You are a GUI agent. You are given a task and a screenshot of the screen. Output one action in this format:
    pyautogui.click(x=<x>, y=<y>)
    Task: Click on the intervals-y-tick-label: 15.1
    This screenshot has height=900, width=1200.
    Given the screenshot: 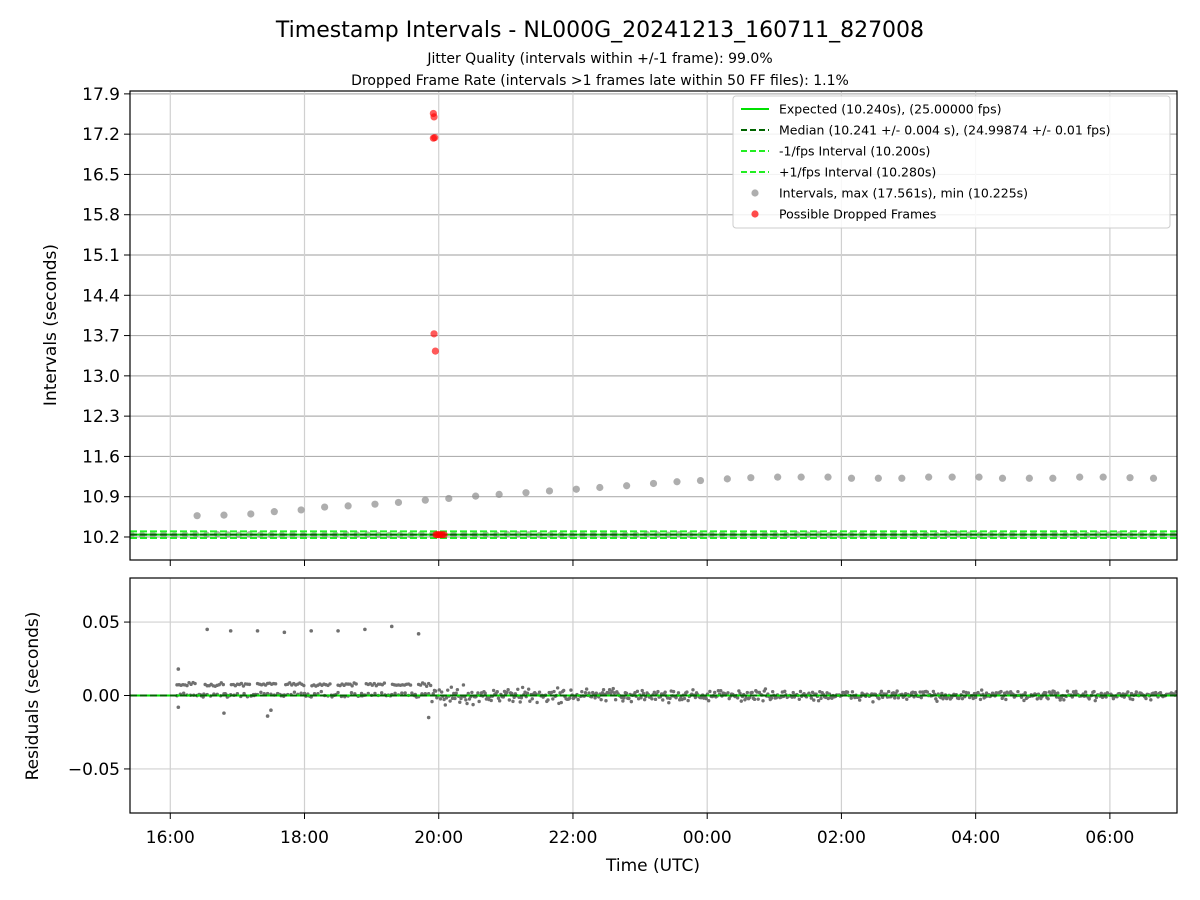 What is the action you would take?
    pyautogui.click(x=101, y=256)
    